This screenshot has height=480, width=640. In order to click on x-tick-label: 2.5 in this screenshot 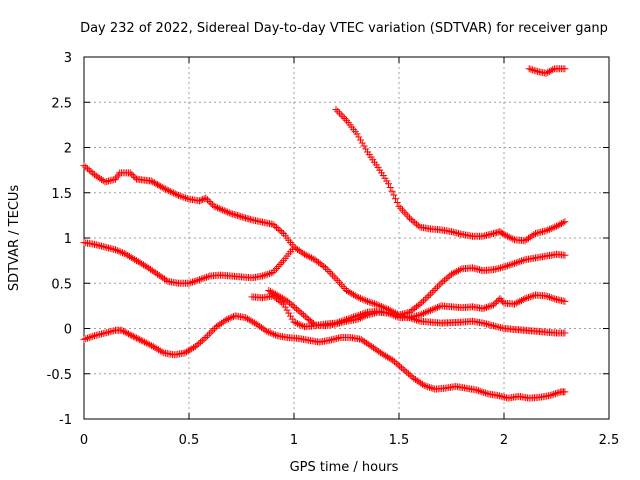, I will do `click(609, 440)`.